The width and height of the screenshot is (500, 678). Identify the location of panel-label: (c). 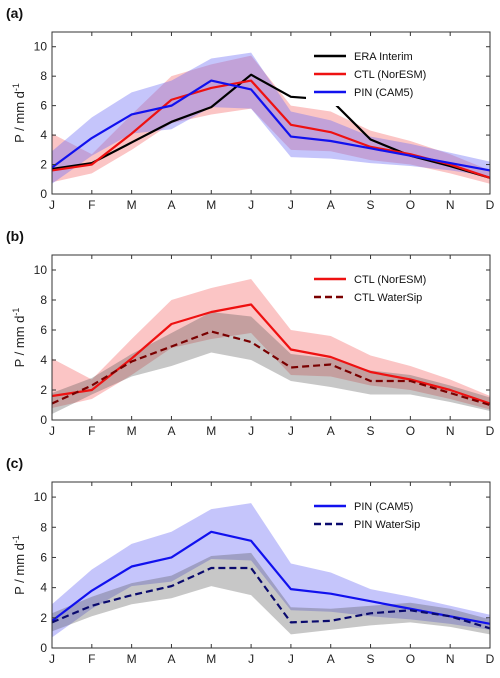
(14, 463).